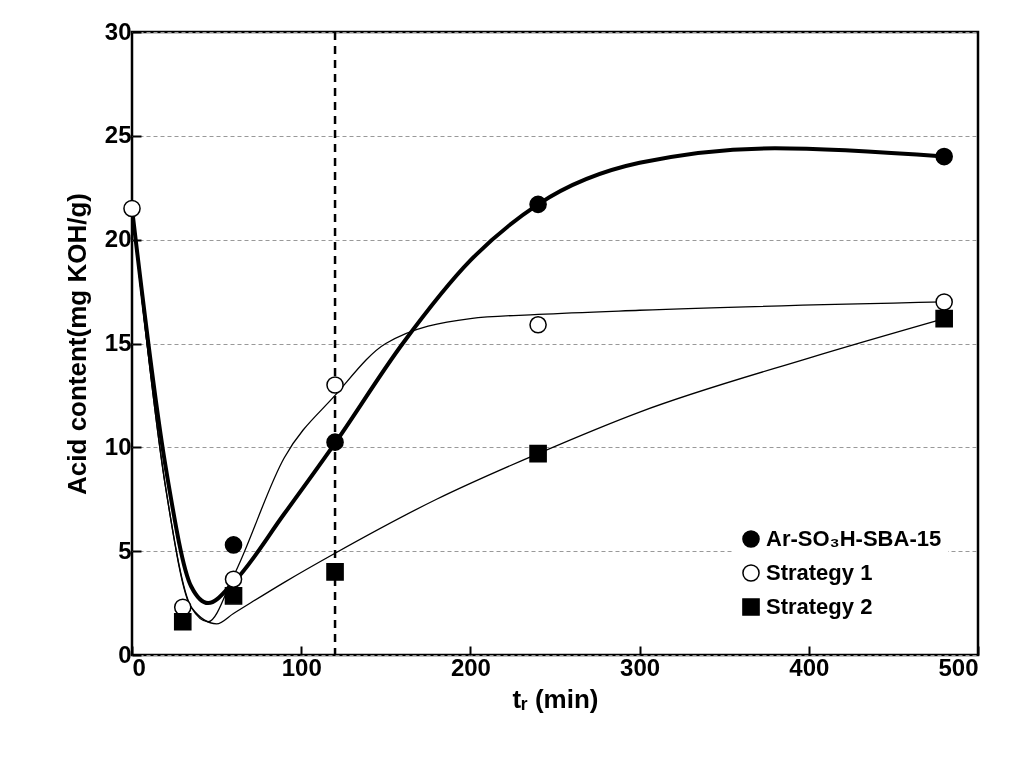 The width and height of the screenshot is (1014, 760). What do you see at coordinates (819, 572) in the screenshot?
I see `legend-label: Strategy 1` at bounding box center [819, 572].